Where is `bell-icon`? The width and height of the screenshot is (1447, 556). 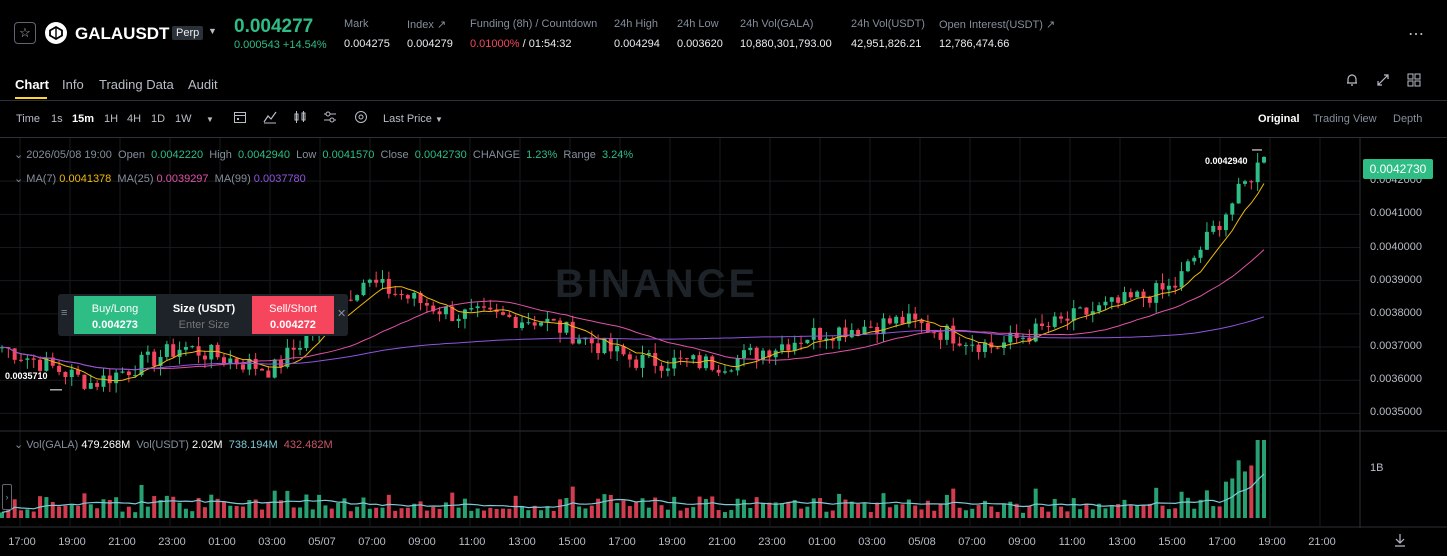 bell-icon is located at coordinates (1352, 81).